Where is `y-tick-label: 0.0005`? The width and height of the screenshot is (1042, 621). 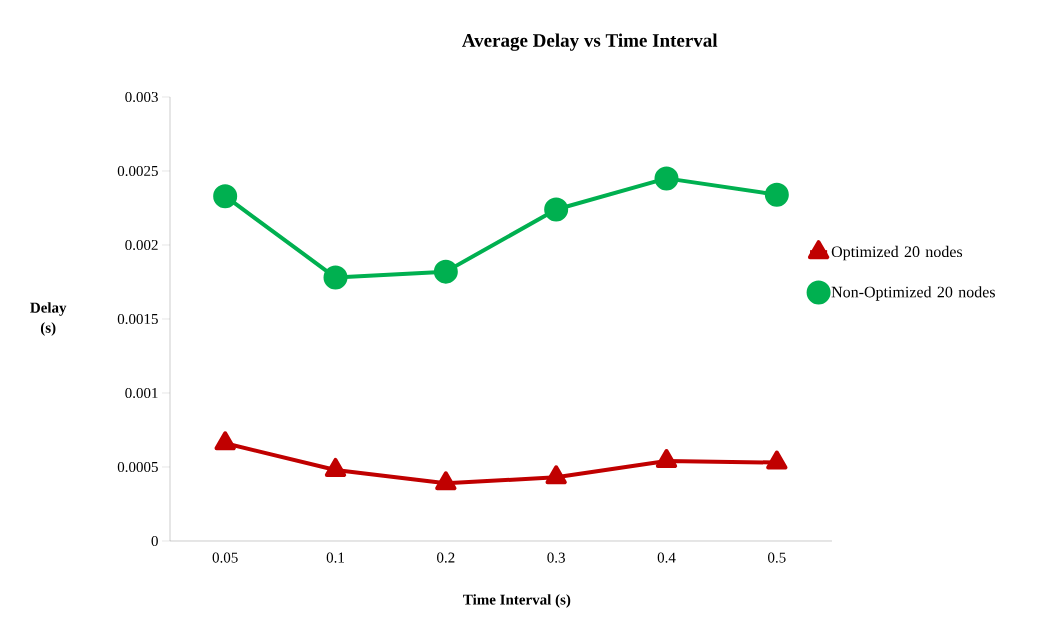
y-tick-label: 0.0005 is located at coordinates (137, 467).